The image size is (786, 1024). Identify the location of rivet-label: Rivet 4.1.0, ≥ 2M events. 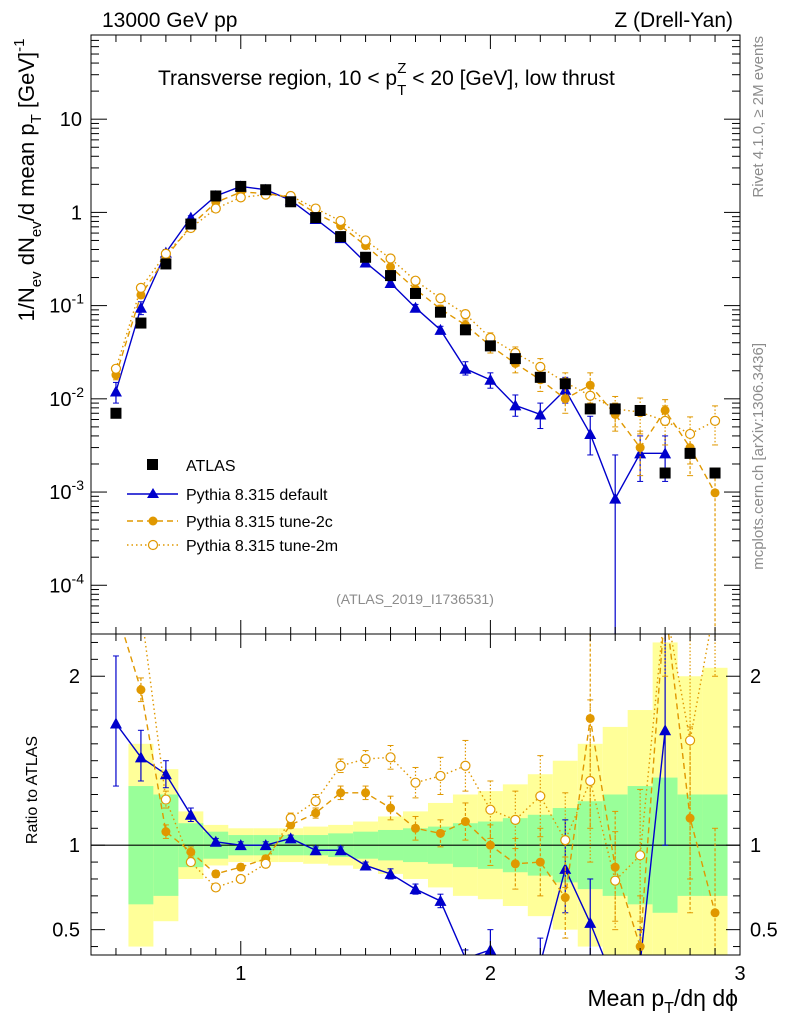
(758, 117).